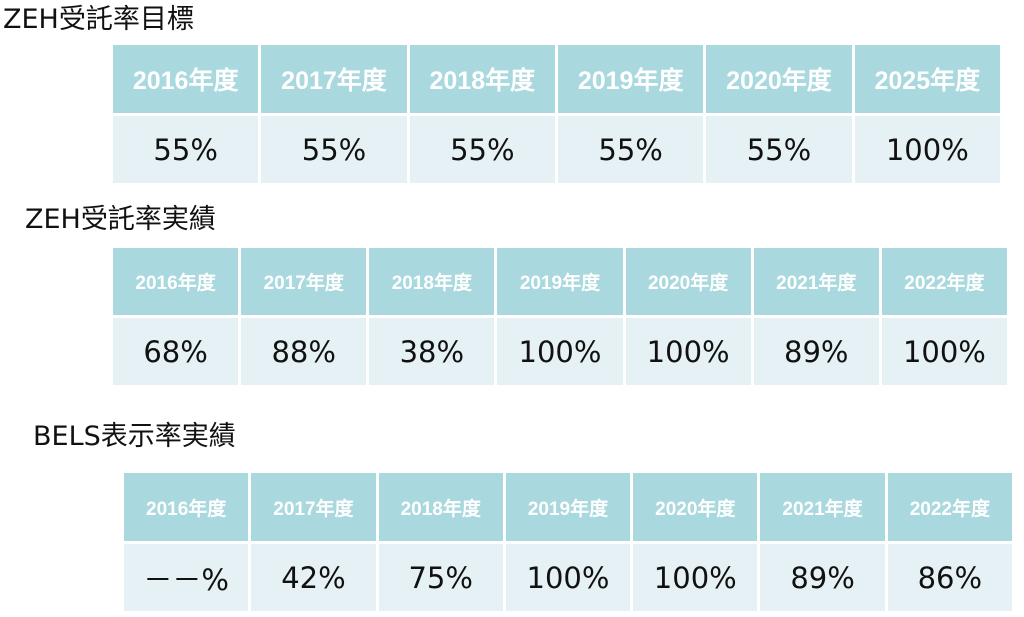 Image resolution: width=1024 pixels, height=617 pixels. What do you see at coordinates (304, 351) in the screenshot?
I see `value-cell: 88%` at bounding box center [304, 351].